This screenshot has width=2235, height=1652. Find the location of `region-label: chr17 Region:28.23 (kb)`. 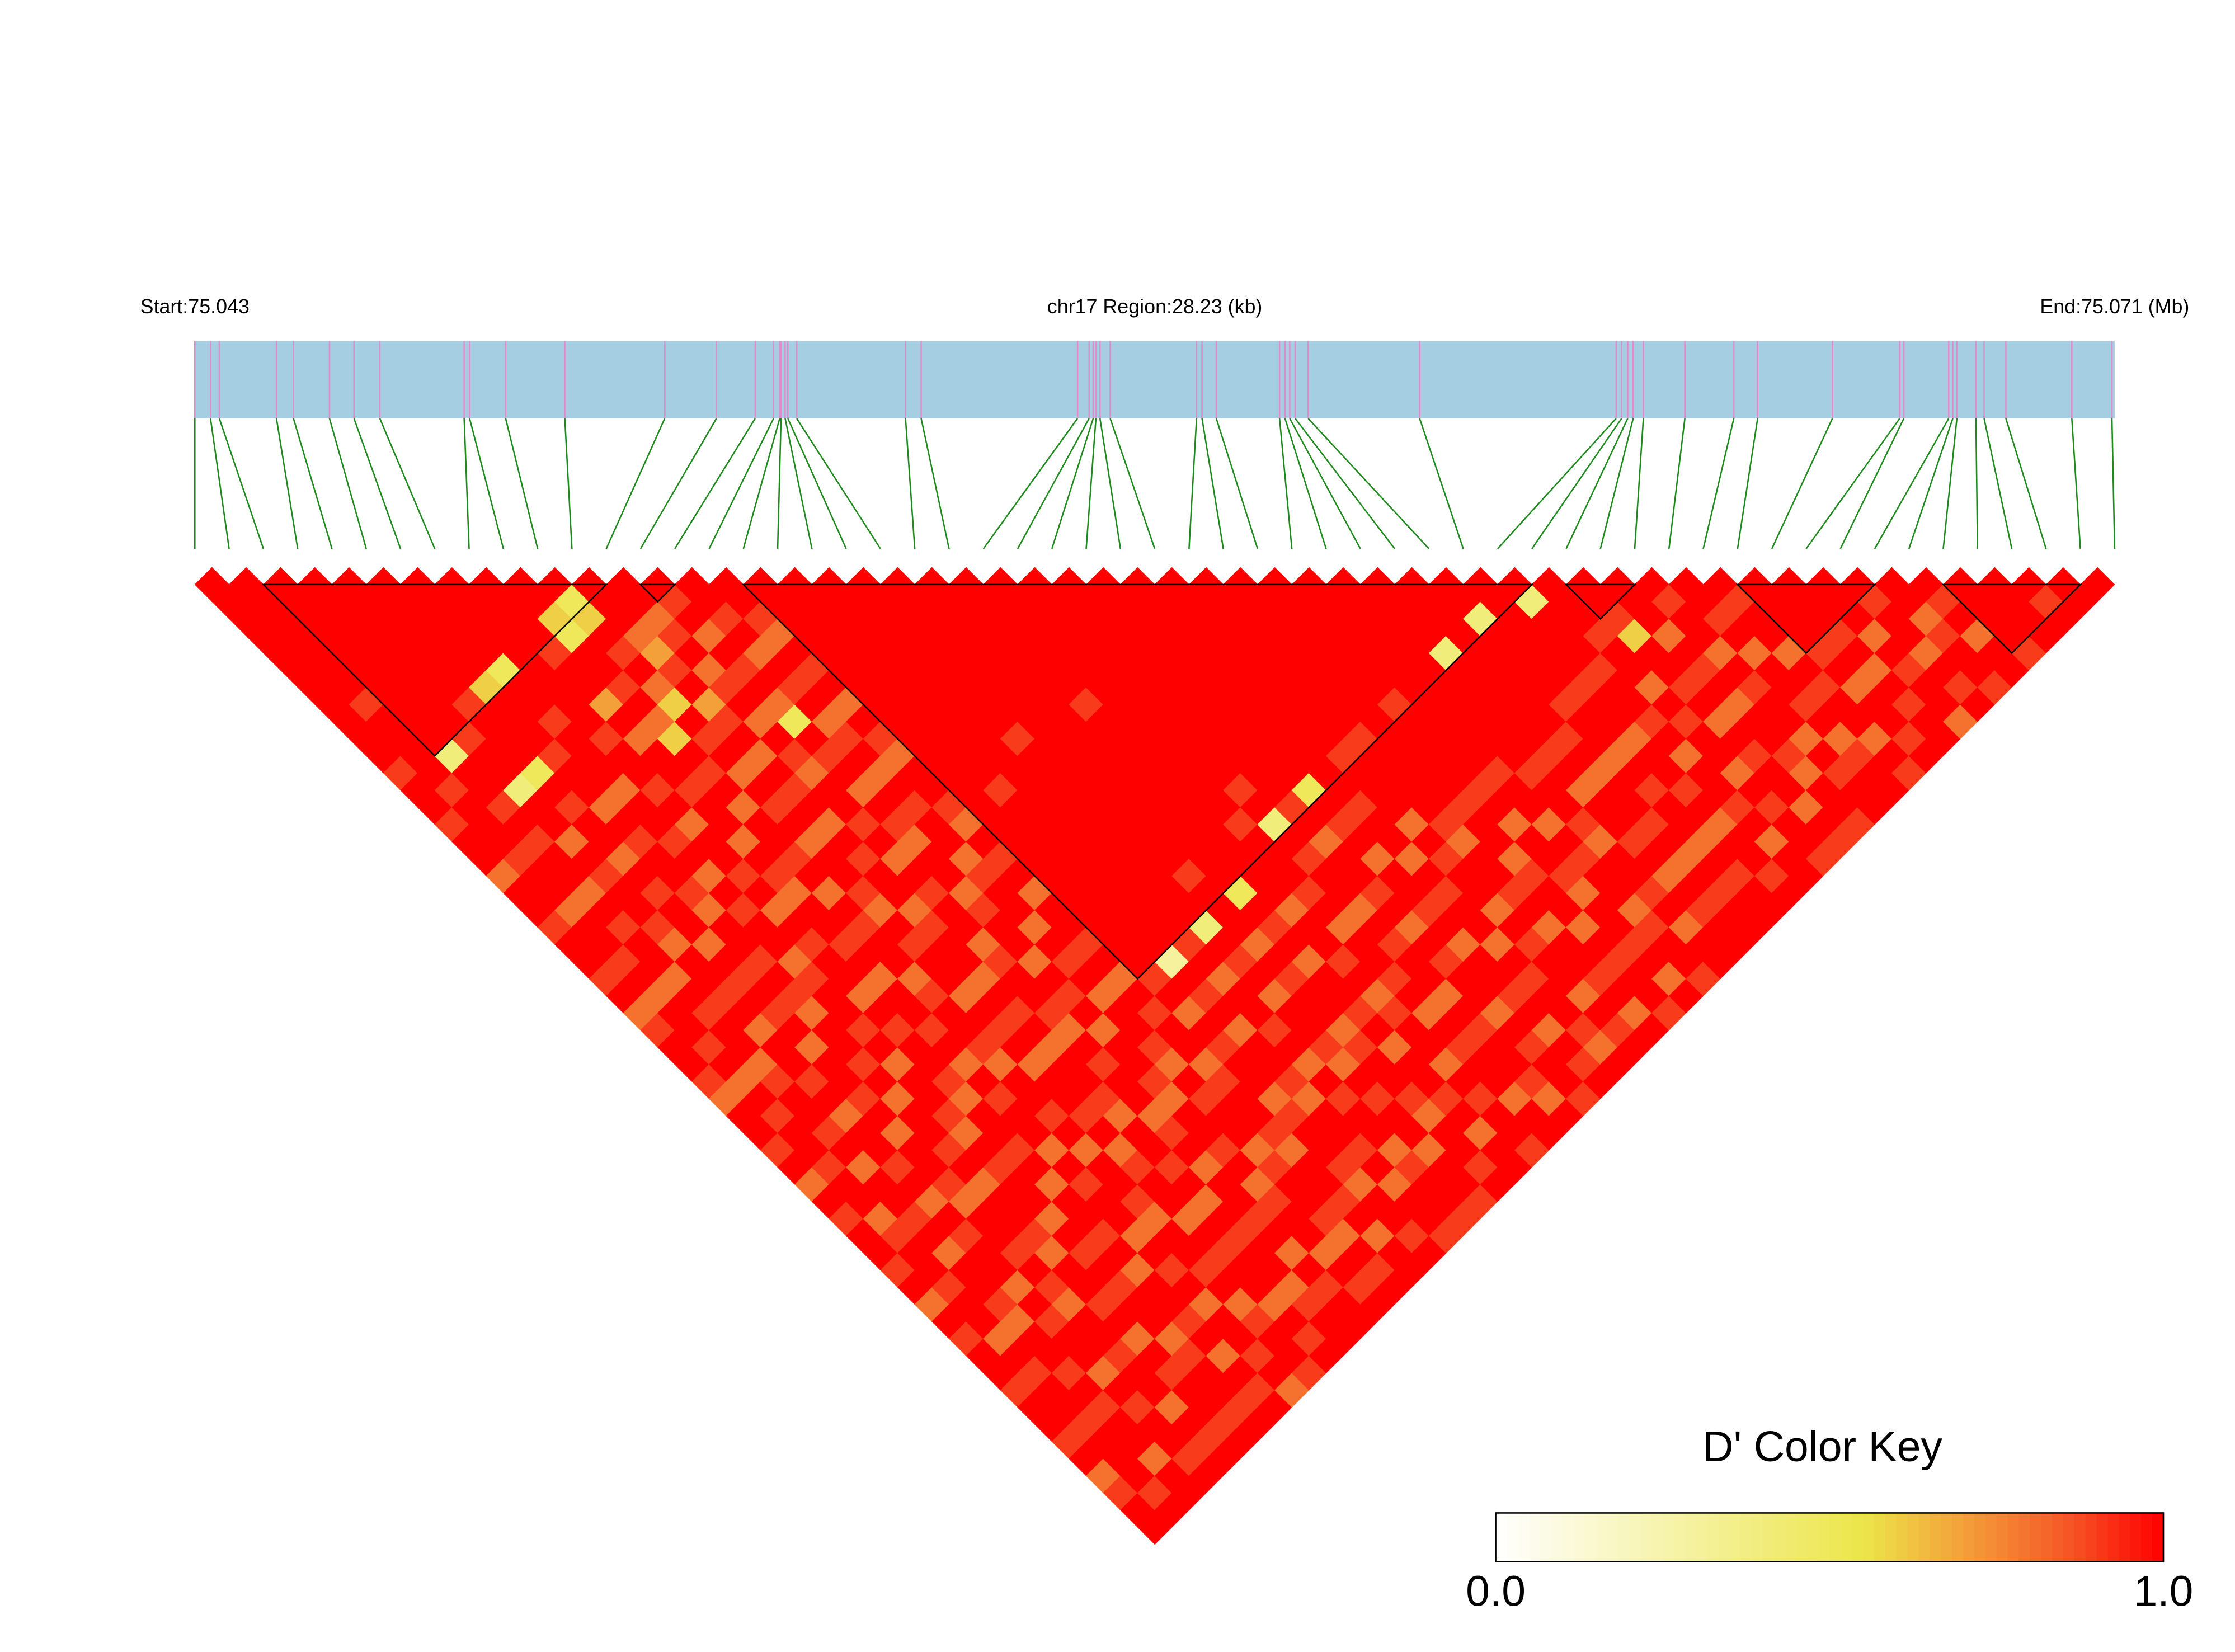

region-label: chr17 Region:28.23 (kb) is located at coordinates (1155, 306).